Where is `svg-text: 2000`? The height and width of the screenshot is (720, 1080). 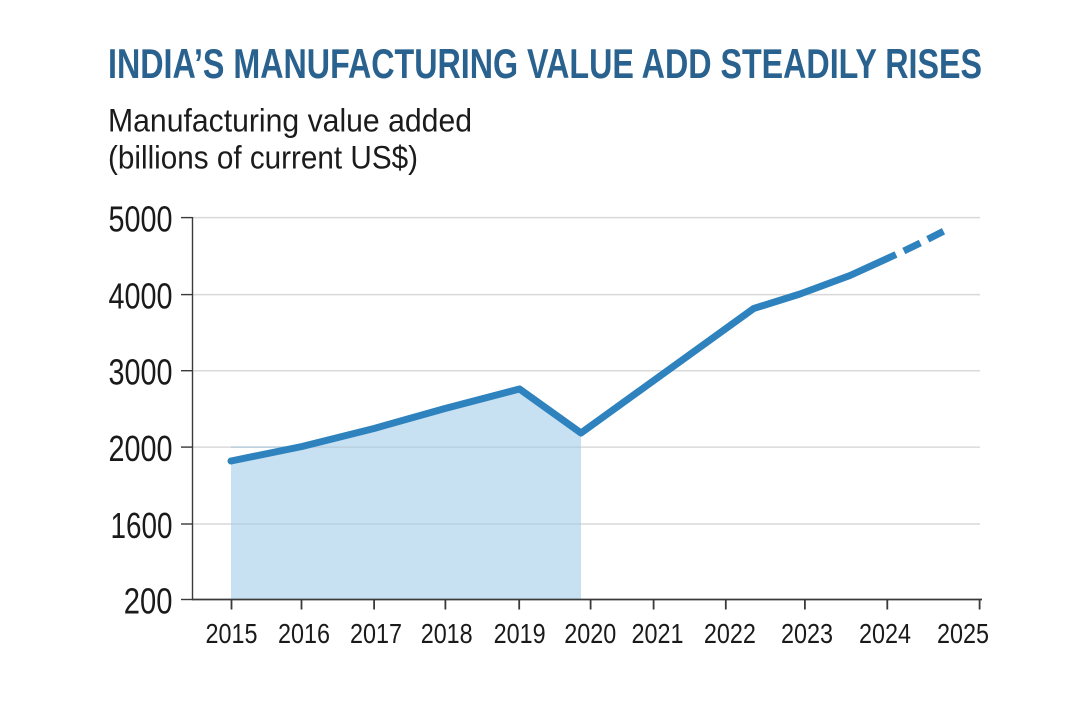 svg-text: 2000 is located at coordinates (141, 448).